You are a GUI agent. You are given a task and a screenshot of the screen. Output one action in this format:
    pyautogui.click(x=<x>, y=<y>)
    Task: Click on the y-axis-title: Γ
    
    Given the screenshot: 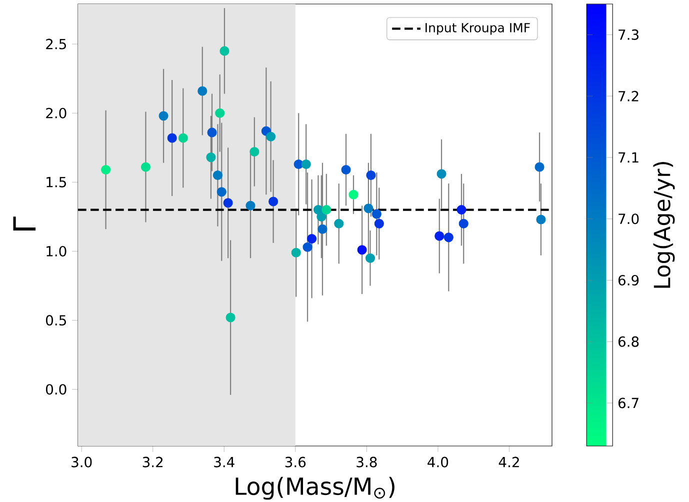 What is the action you would take?
    pyautogui.click(x=24, y=223)
    